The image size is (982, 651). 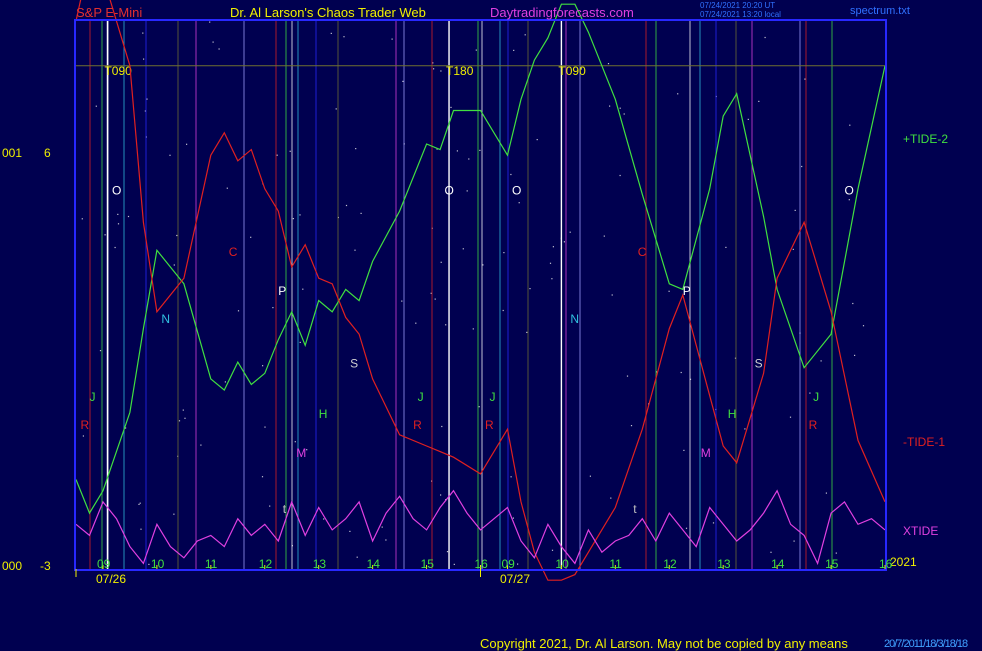 What do you see at coordinates (492, 397) in the screenshot?
I see `event-letter: J` at bounding box center [492, 397].